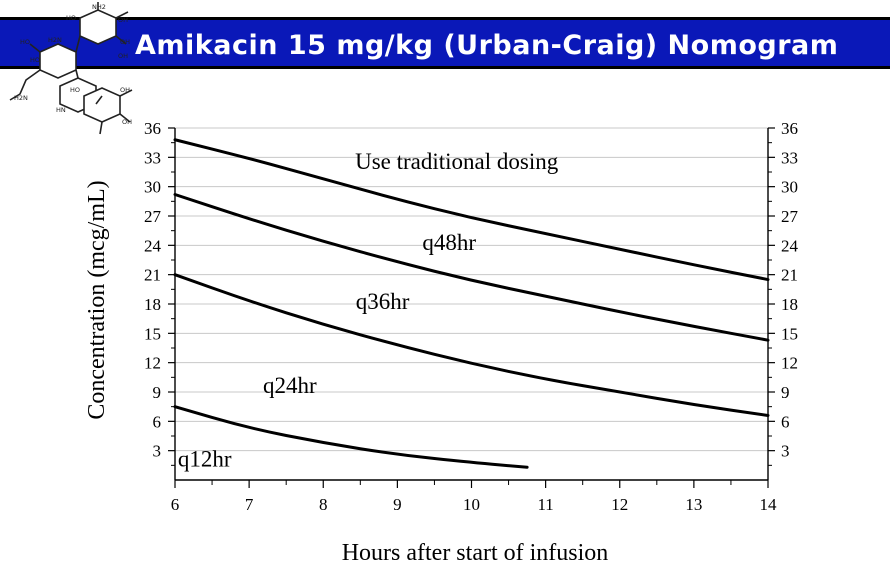  What do you see at coordinates (152, 275) in the screenshot?
I see `y-tick-label: 21` at bounding box center [152, 275].